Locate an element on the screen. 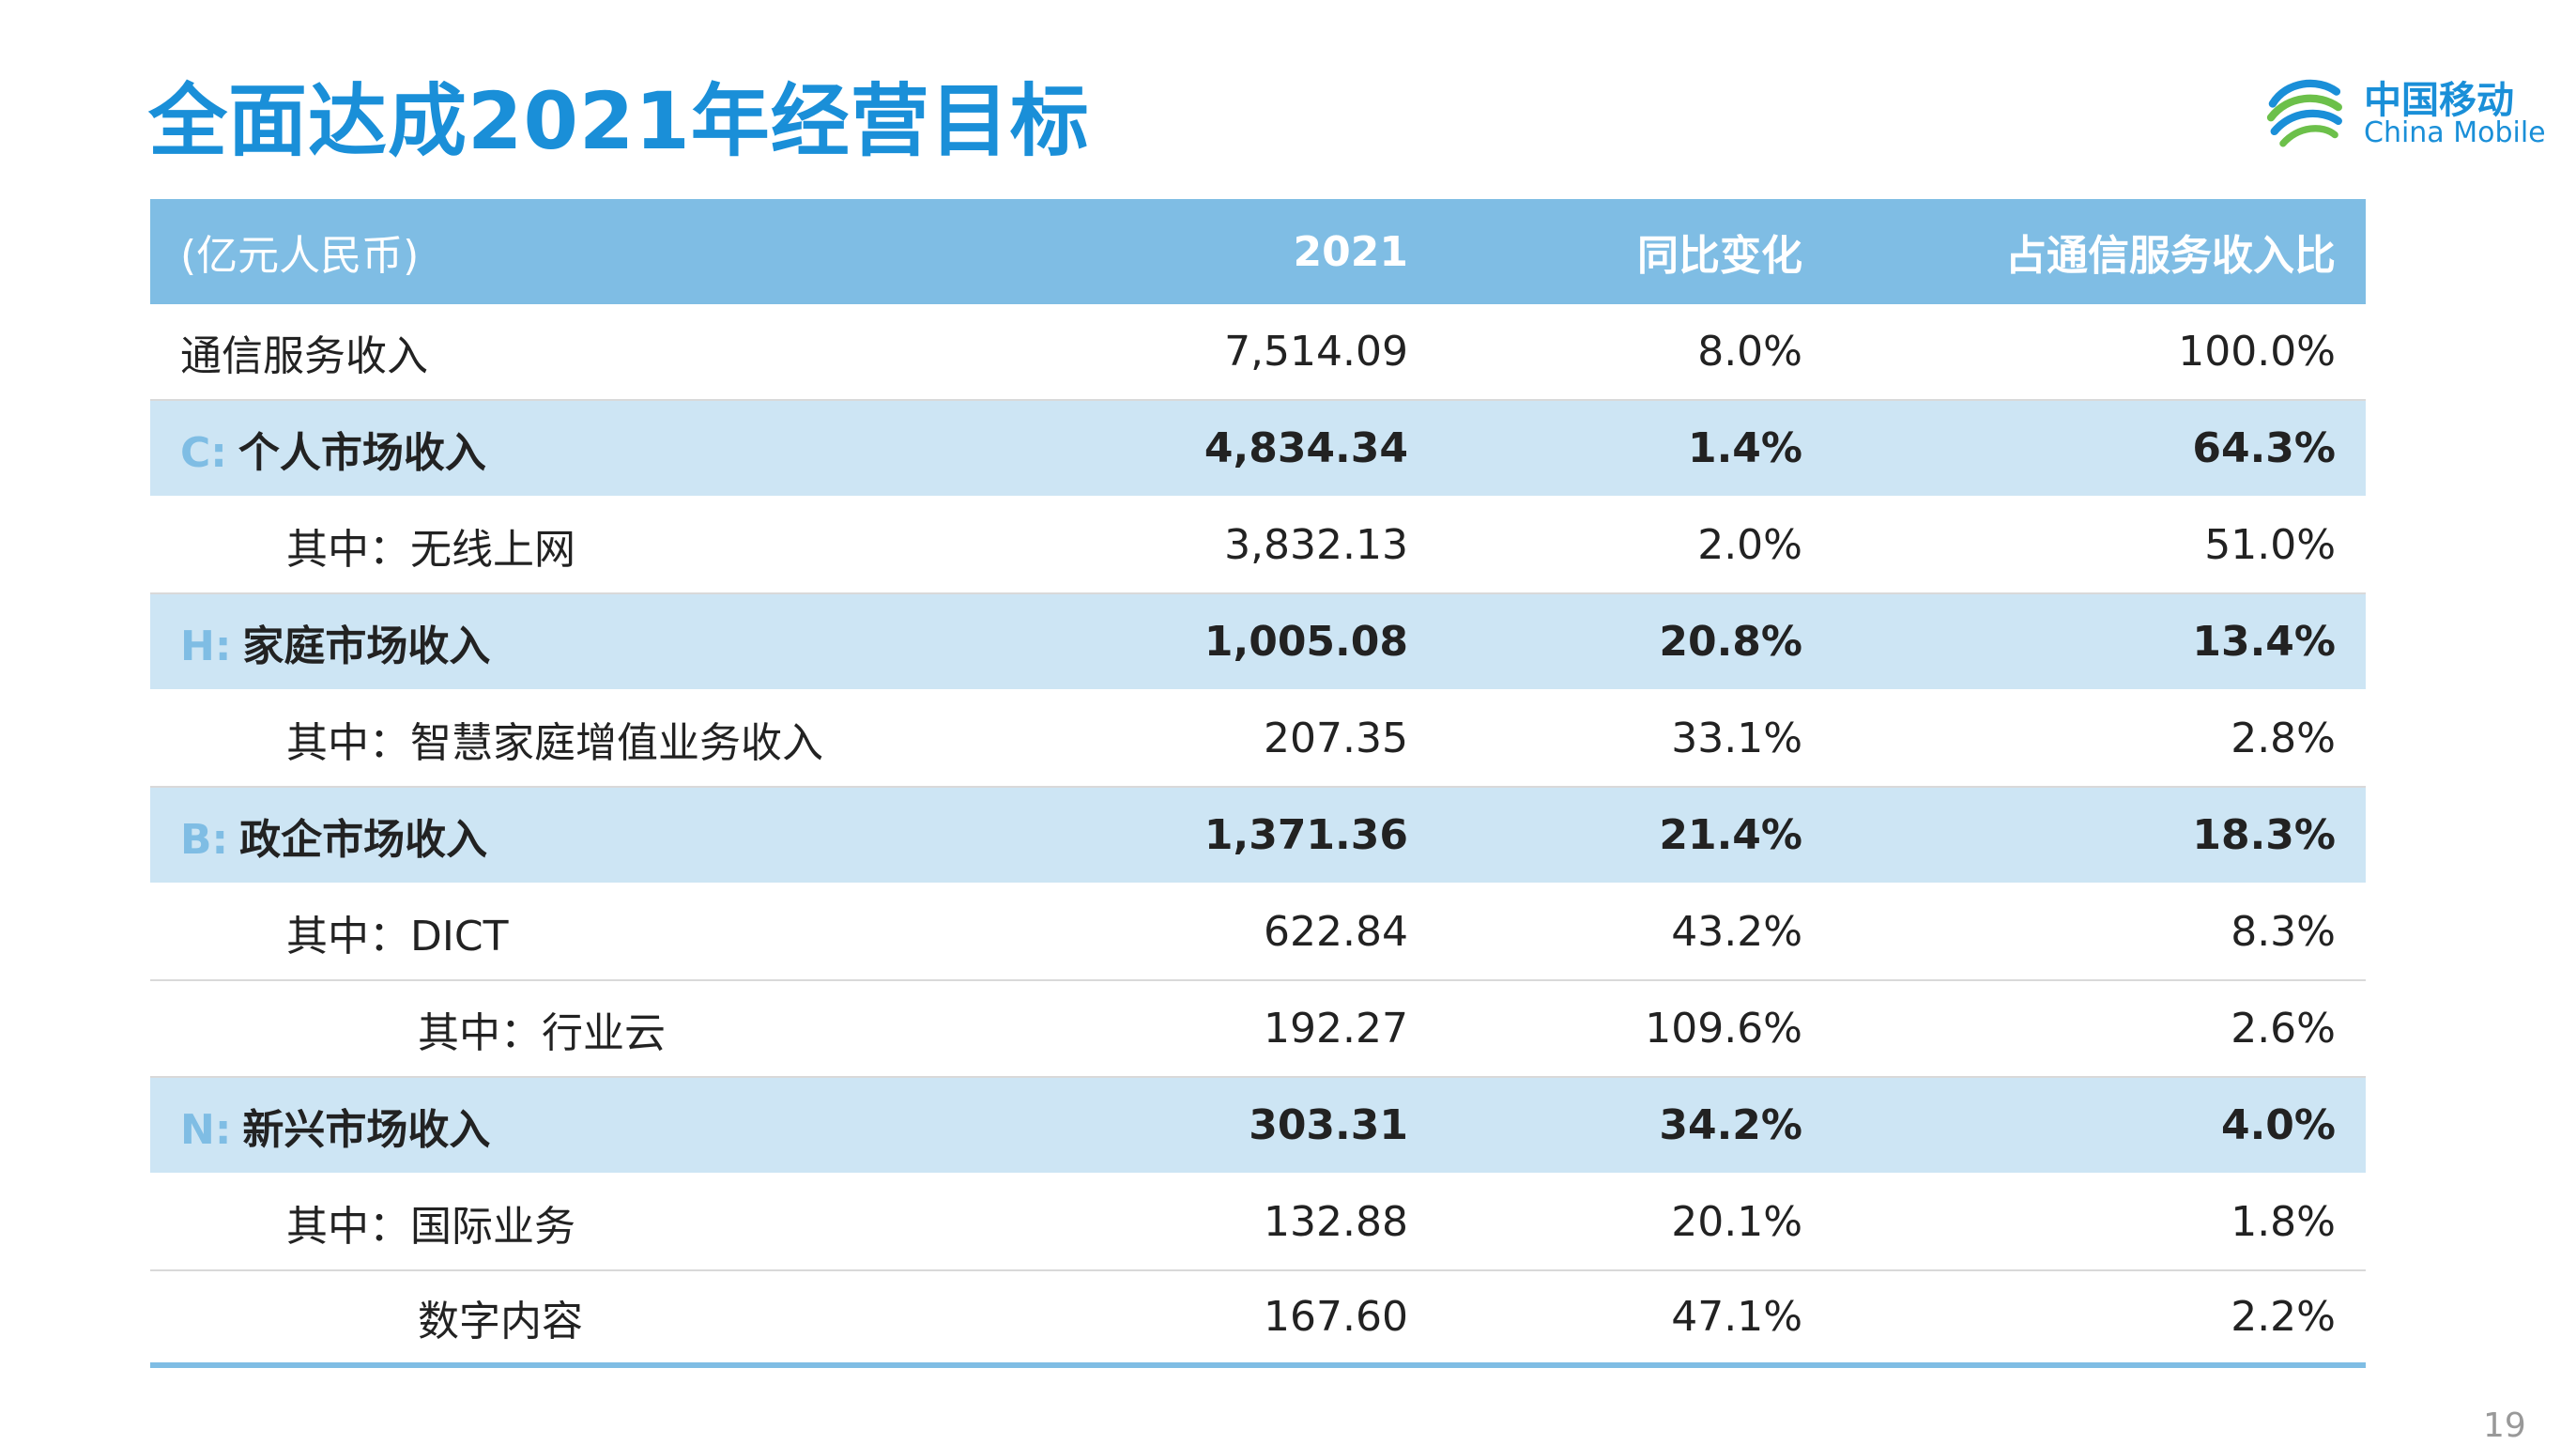 The image size is (2576, 1445). row-yoy: 1.4% is located at coordinates (1745, 448).